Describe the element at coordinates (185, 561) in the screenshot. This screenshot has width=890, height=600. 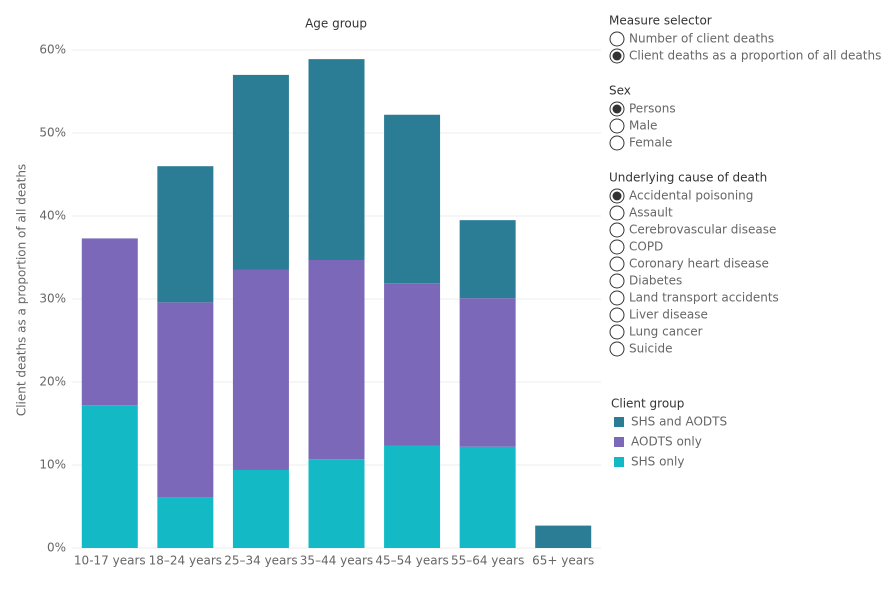
I see `x-tick-label: 18–24 years` at that location.